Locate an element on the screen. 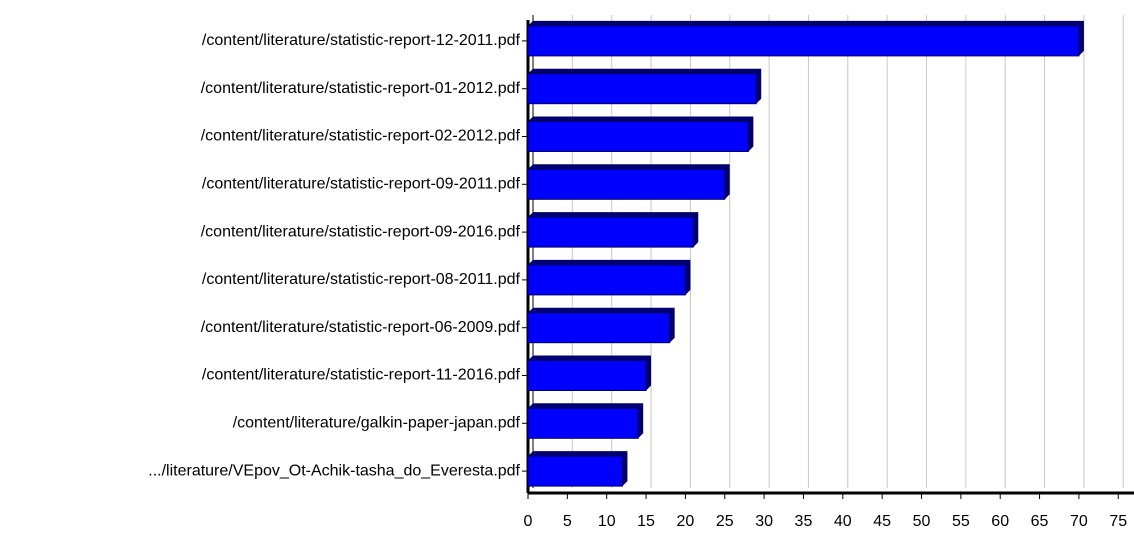 This screenshot has height=533, width=1134. x-tick-label: 15 is located at coordinates (646, 521).